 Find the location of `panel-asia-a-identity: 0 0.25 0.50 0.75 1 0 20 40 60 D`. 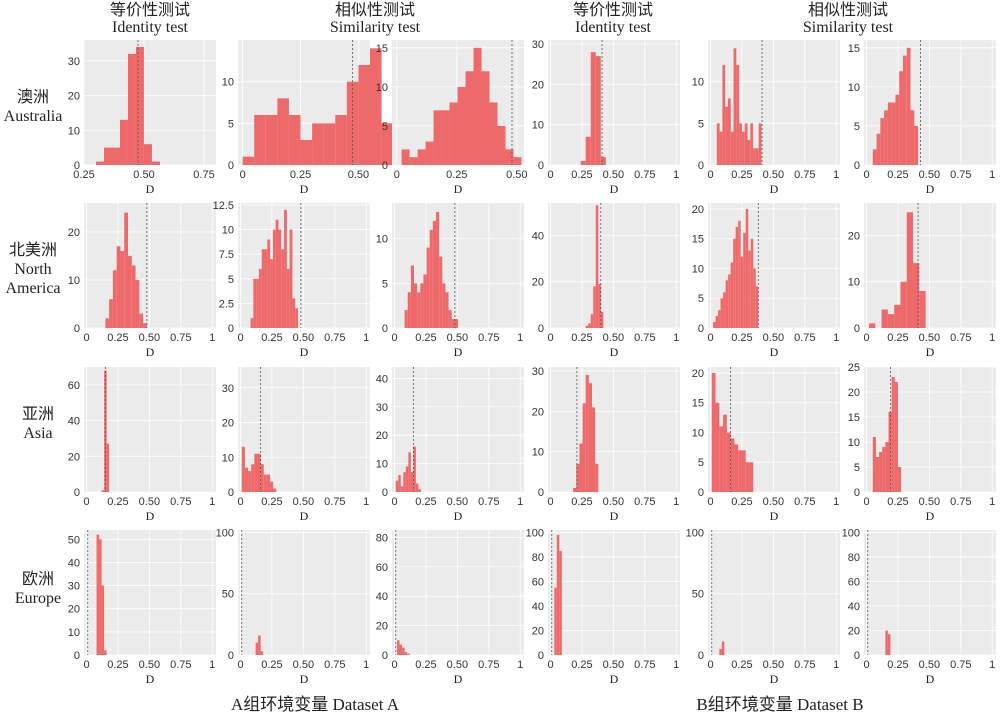

panel-asia-a-identity: 0 0.25 0.50 0.75 1 0 20 40 60 D is located at coordinates (142, 445).